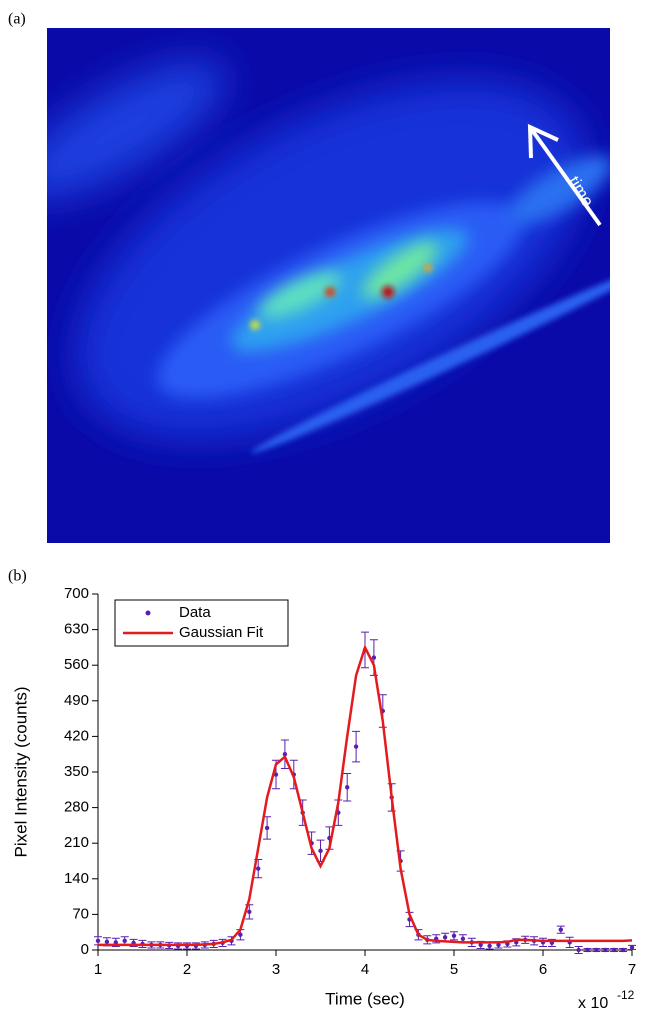  Describe the element at coordinates (195, 612) in the screenshot. I see `legend-label: Data` at that location.